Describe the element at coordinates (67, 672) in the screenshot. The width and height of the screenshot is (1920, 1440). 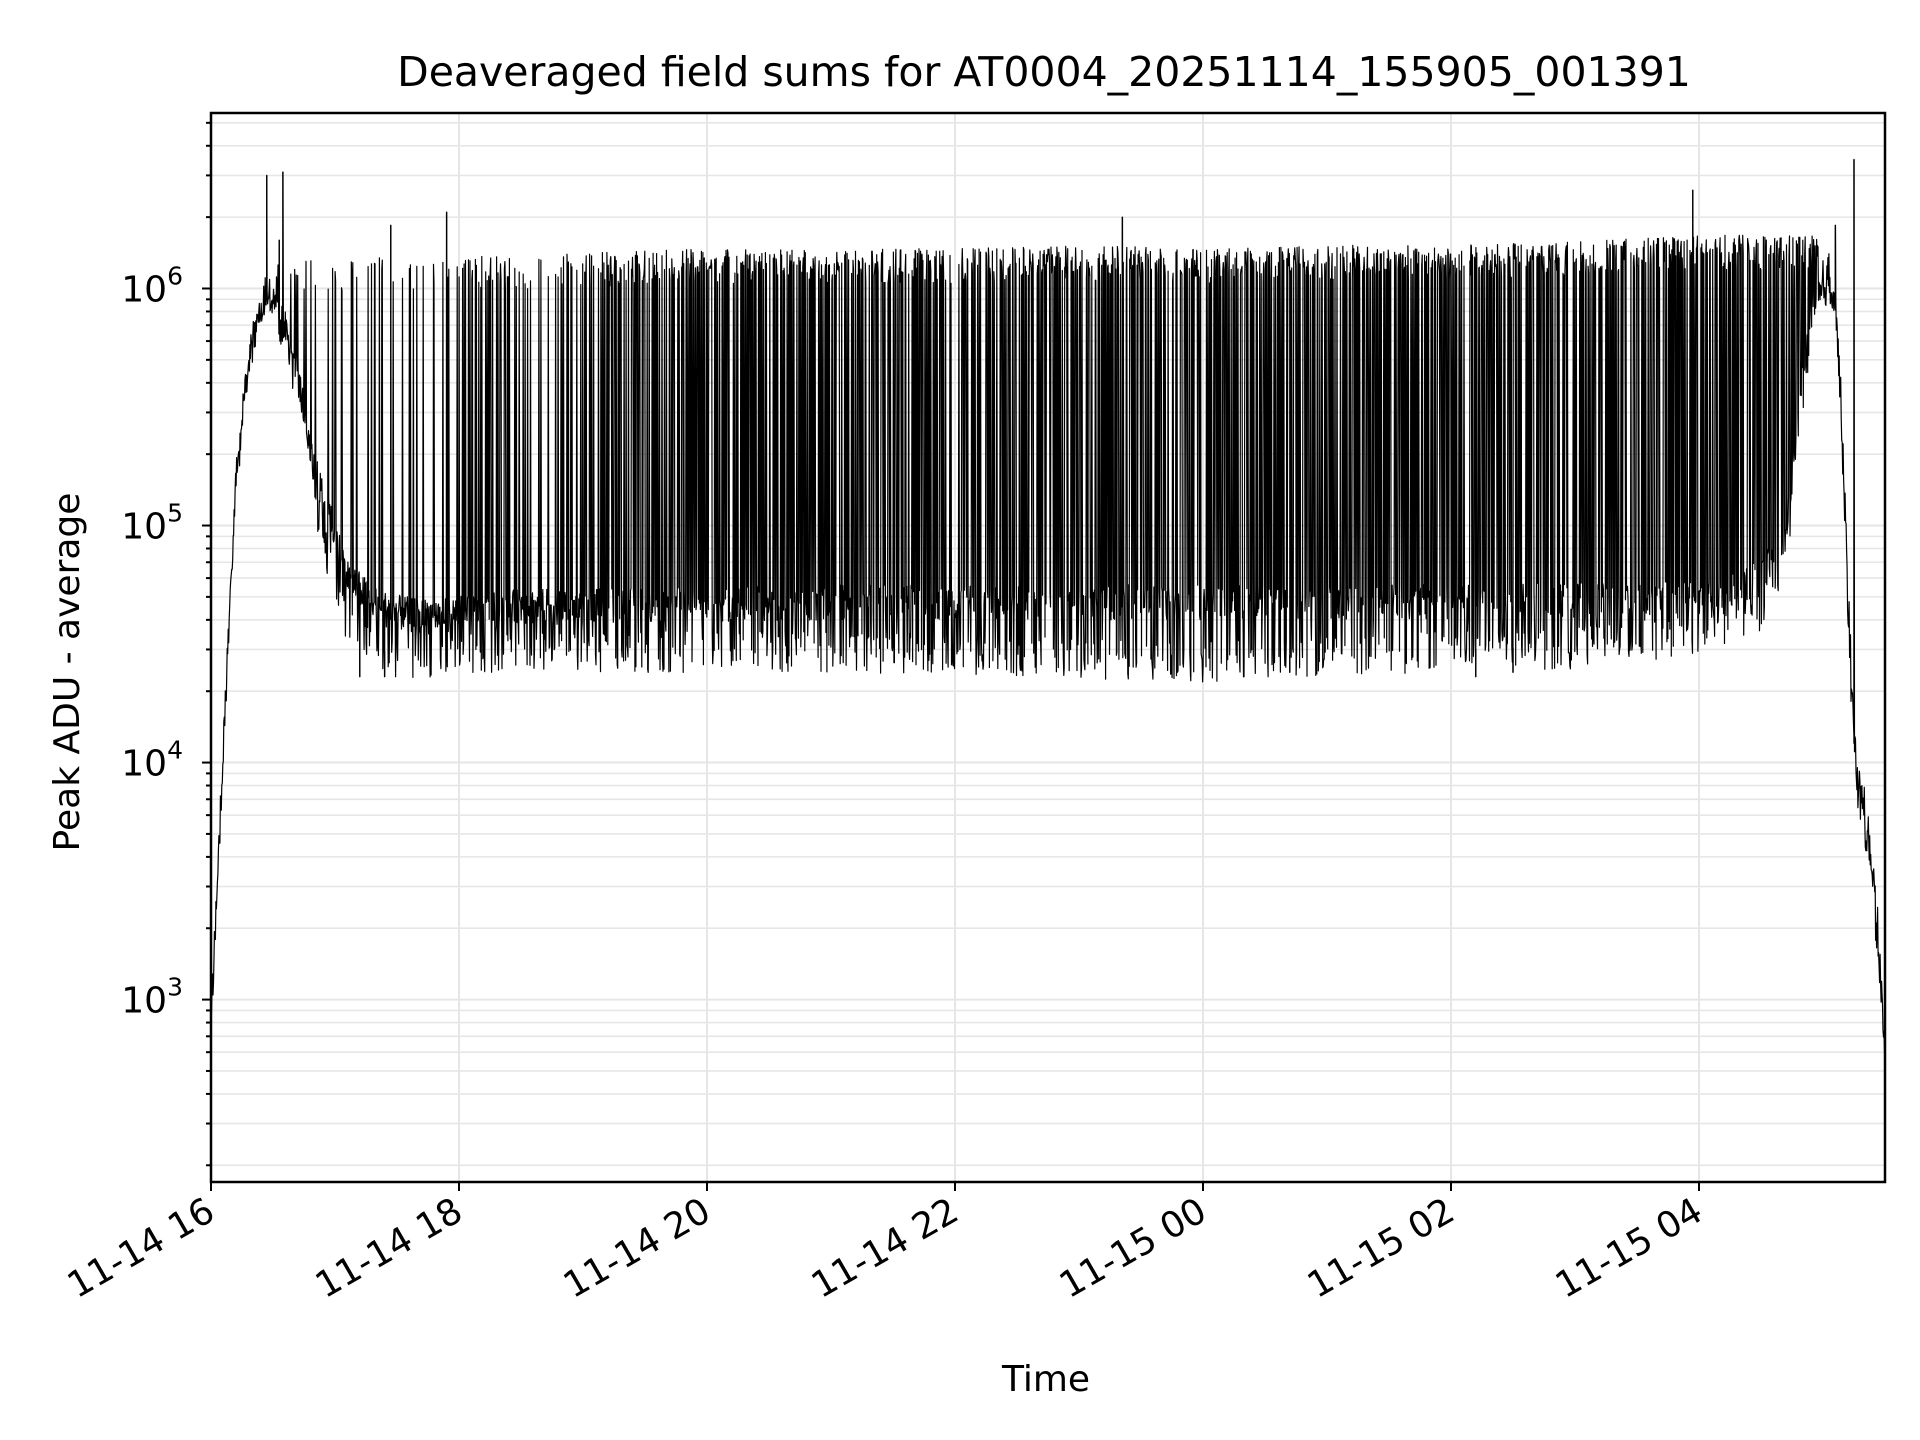
I see `y-axis-label: Peak ADU - average` at that location.